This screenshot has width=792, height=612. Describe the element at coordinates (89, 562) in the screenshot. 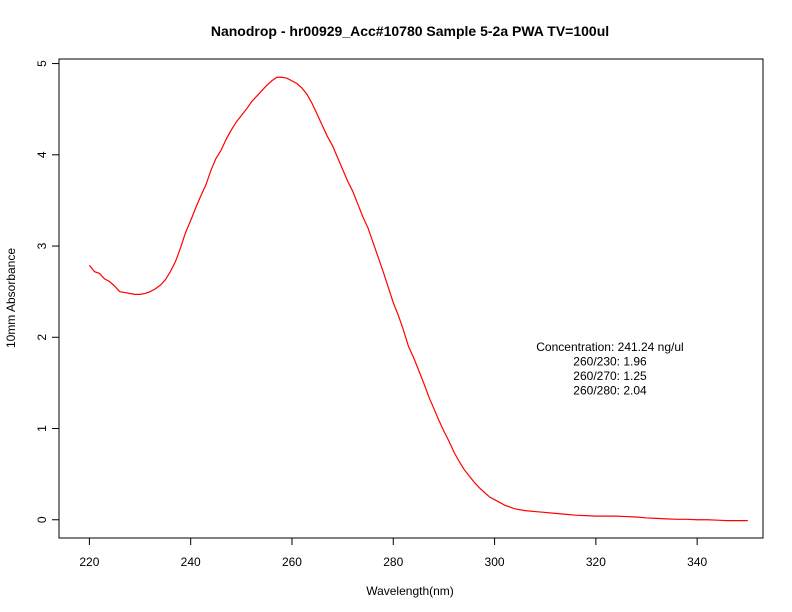

I see `x-tick-label: 220` at that location.